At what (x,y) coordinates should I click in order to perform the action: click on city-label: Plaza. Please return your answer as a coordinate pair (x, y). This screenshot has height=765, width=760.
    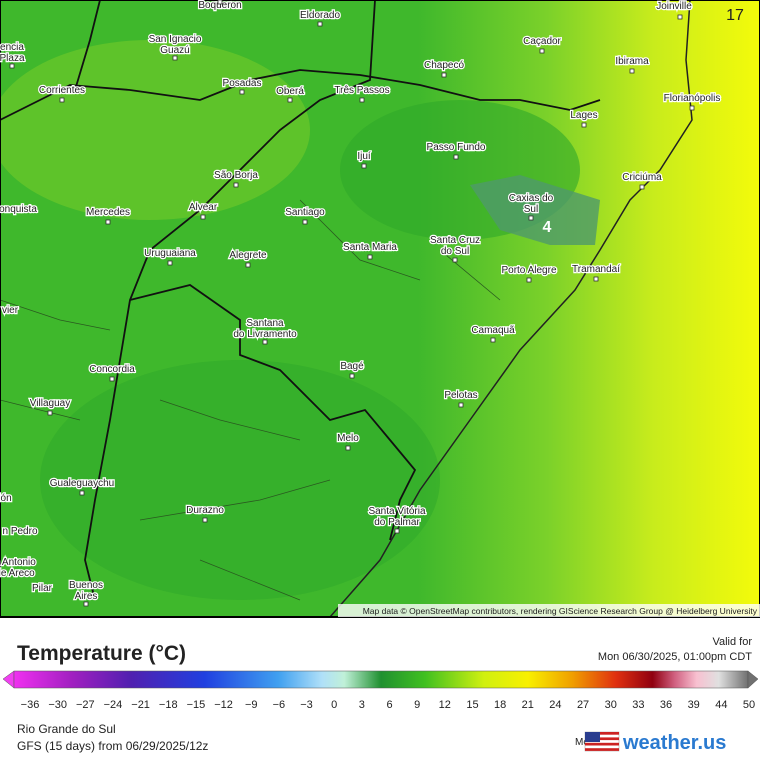
    Looking at the image, I should click on (12, 58).